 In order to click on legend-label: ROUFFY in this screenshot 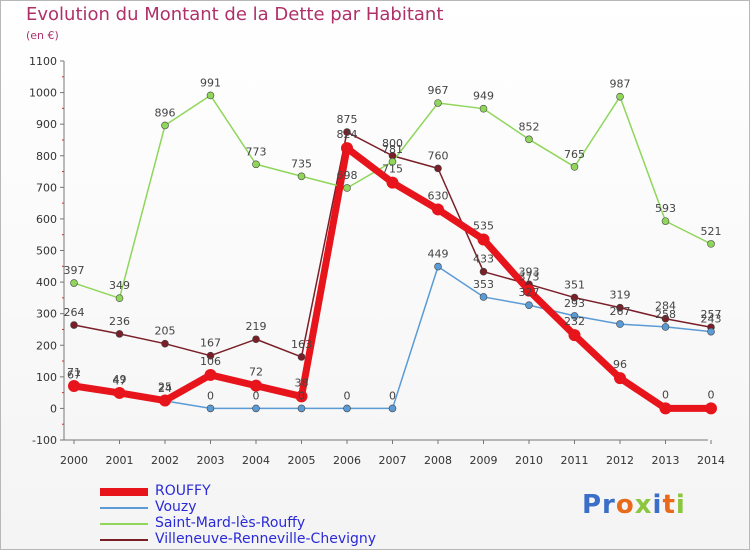, I will do `click(183, 491)`.